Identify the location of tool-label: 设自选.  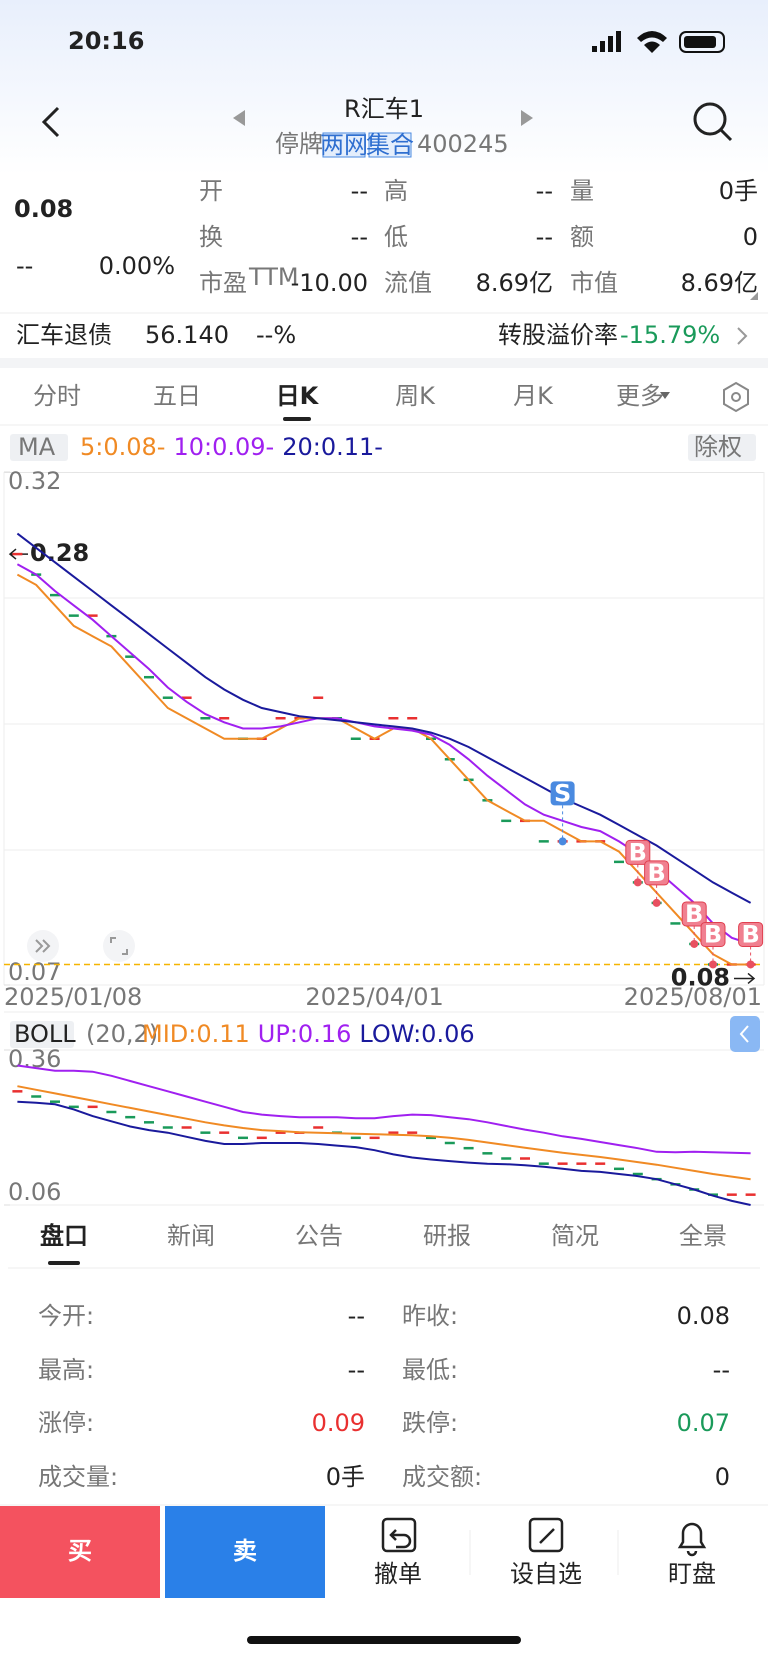
(546, 1574).